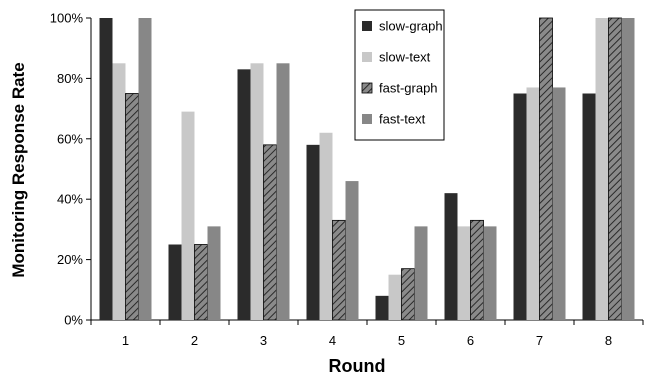 This screenshot has height=376, width=645. Describe the element at coordinates (367, 88) in the screenshot. I see `legend-swatch-fast-graph` at that location.